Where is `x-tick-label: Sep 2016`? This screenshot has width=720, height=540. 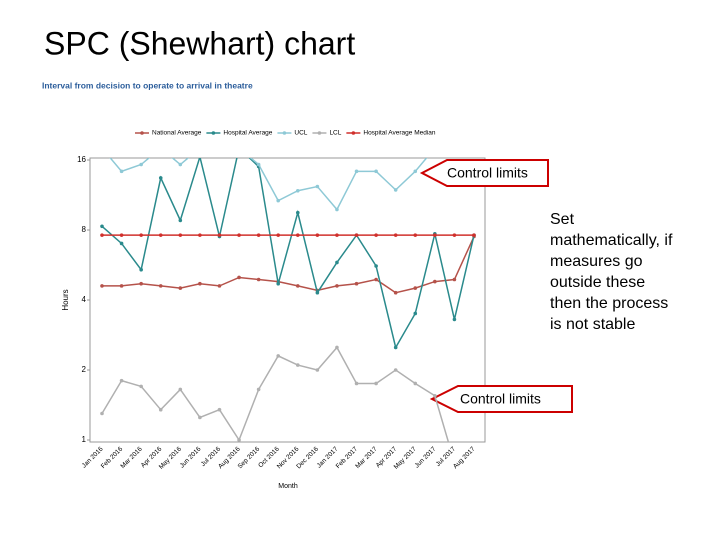
x-tick-label: Sep 2016 is located at coordinates (249, 457).